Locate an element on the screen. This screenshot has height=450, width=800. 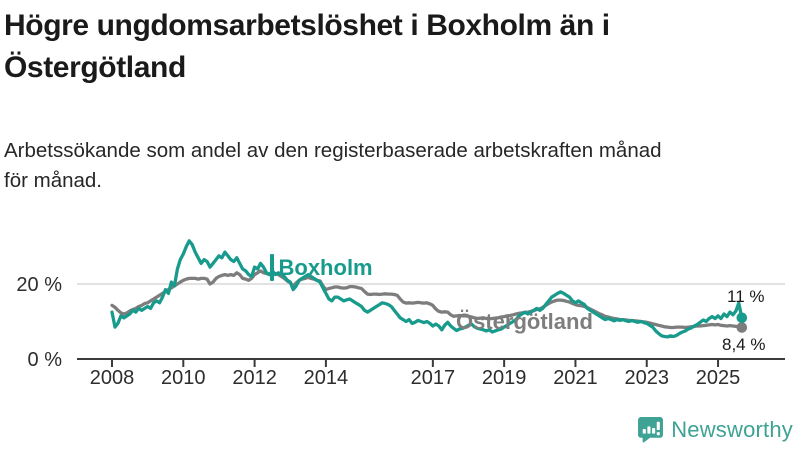
boxholm-leader-tick is located at coordinates (272, 267).